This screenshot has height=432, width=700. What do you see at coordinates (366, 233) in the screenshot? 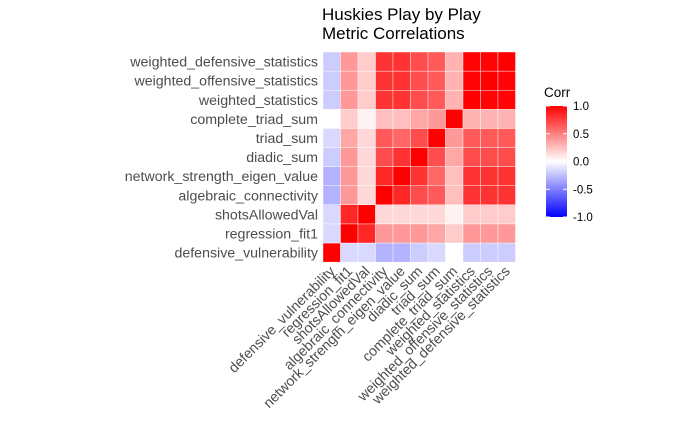
I see `heatmap-cell-regression_fit1-shotsAllowedVal` at bounding box center [366, 233].